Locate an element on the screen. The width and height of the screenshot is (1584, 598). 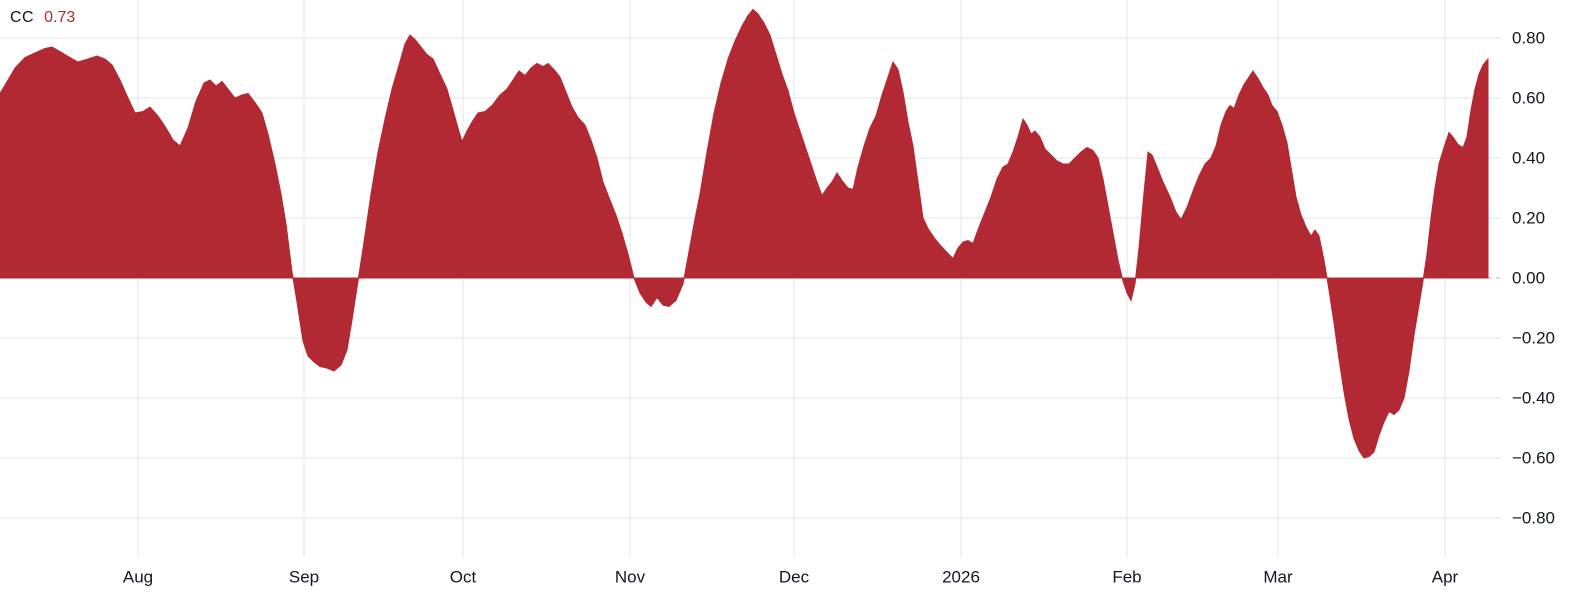
x-axis-pane is located at coordinates (792, 577).